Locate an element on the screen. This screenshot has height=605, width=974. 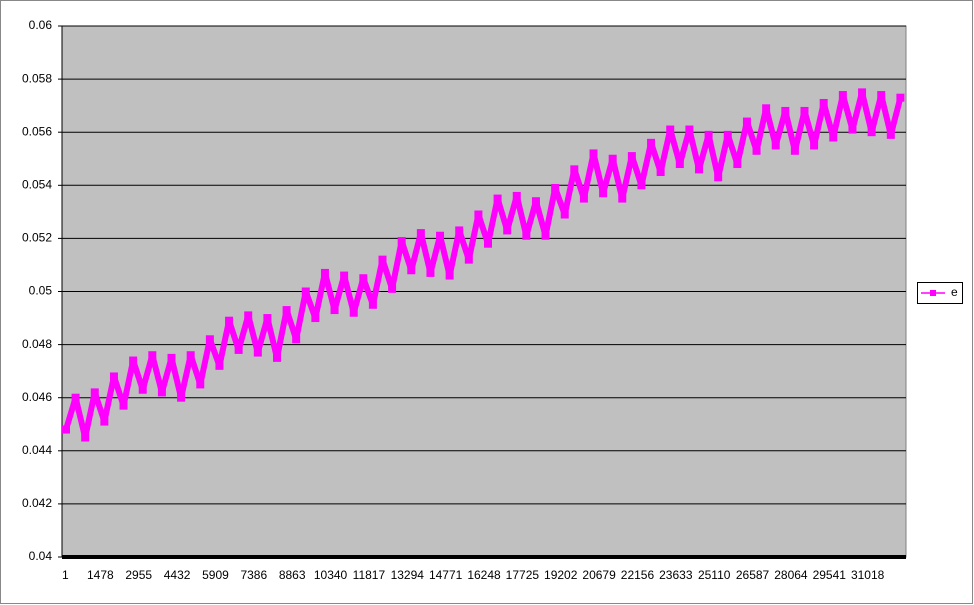
y-tick-label: 0.054 is located at coordinates (37, 184).